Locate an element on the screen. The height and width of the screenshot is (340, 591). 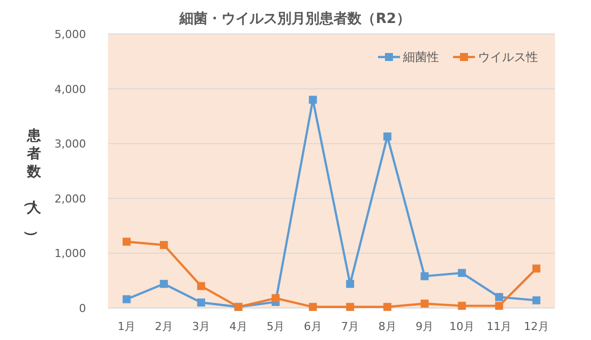
legend-label: 細菌性 is located at coordinates (420, 57).